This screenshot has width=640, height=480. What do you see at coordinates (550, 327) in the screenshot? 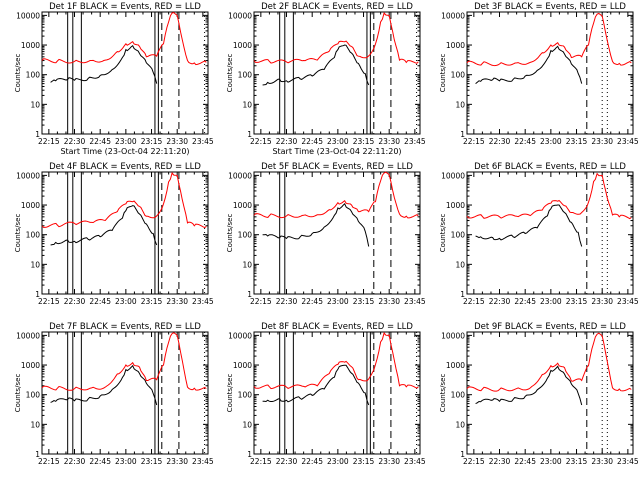
I see `chart-title: Det 9F BLACK = Events, RED = LLD` at bounding box center [550, 327].